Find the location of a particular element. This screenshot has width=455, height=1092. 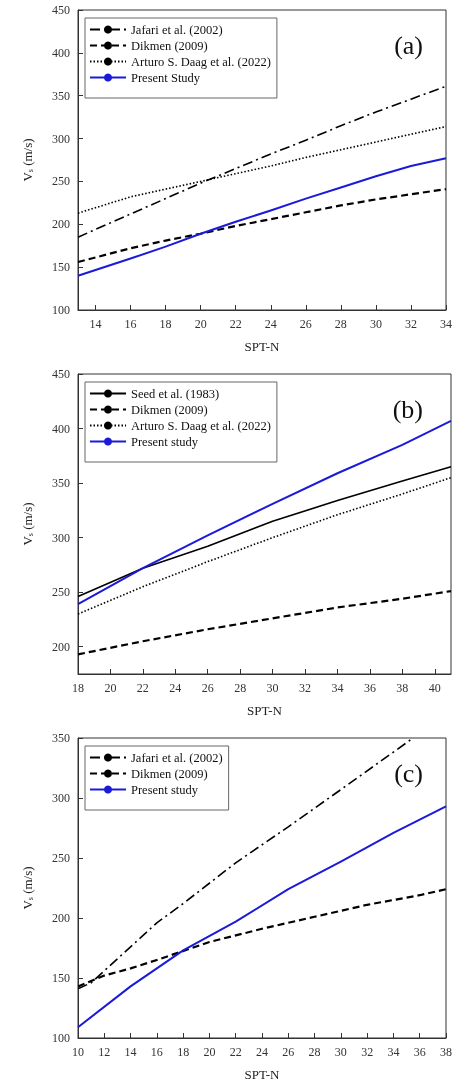

legend-label: Seed et al. (1983) is located at coordinates (175, 393).